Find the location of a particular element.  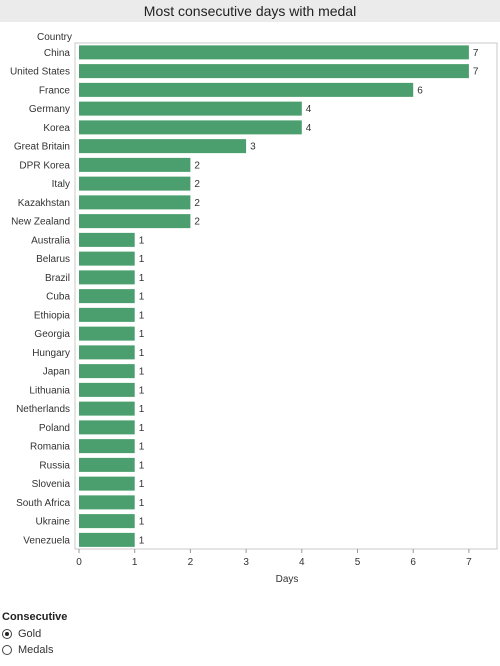

bar-ethiopia is located at coordinates (107, 314).